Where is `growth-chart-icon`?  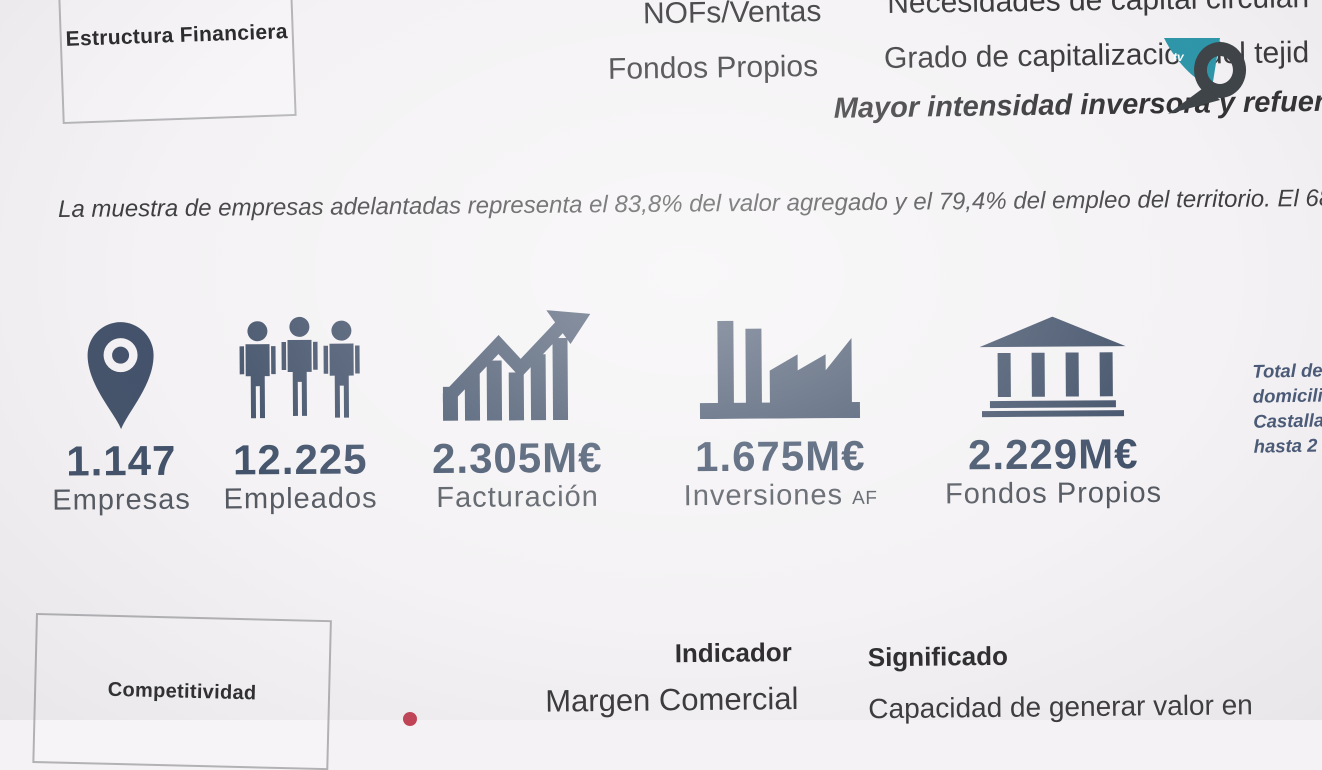
growth-chart-icon is located at coordinates (516, 356).